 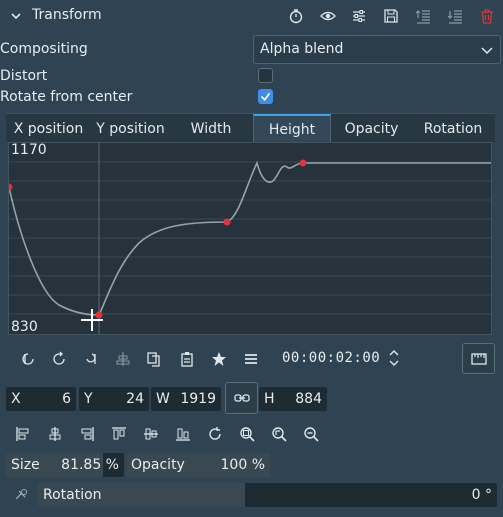 What do you see at coordinates (265, 75) in the screenshot?
I see `distort-checkbox` at bounding box center [265, 75].